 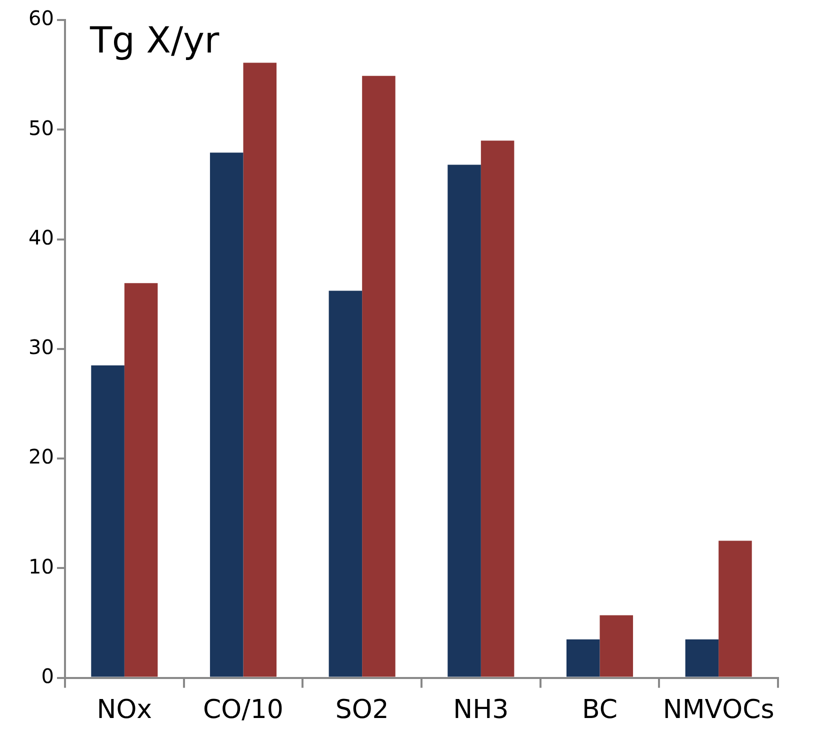 What do you see at coordinates (243, 710) in the screenshot?
I see `x-tick-label: CO/10` at bounding box center [243, 710].